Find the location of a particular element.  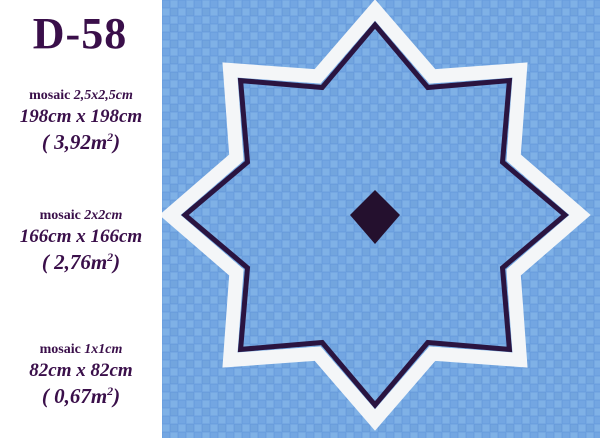

spec-block-small: mosaic 1x1cm 82cm x 82cm ( 0,67m2) is located at coordinates (81, 375).